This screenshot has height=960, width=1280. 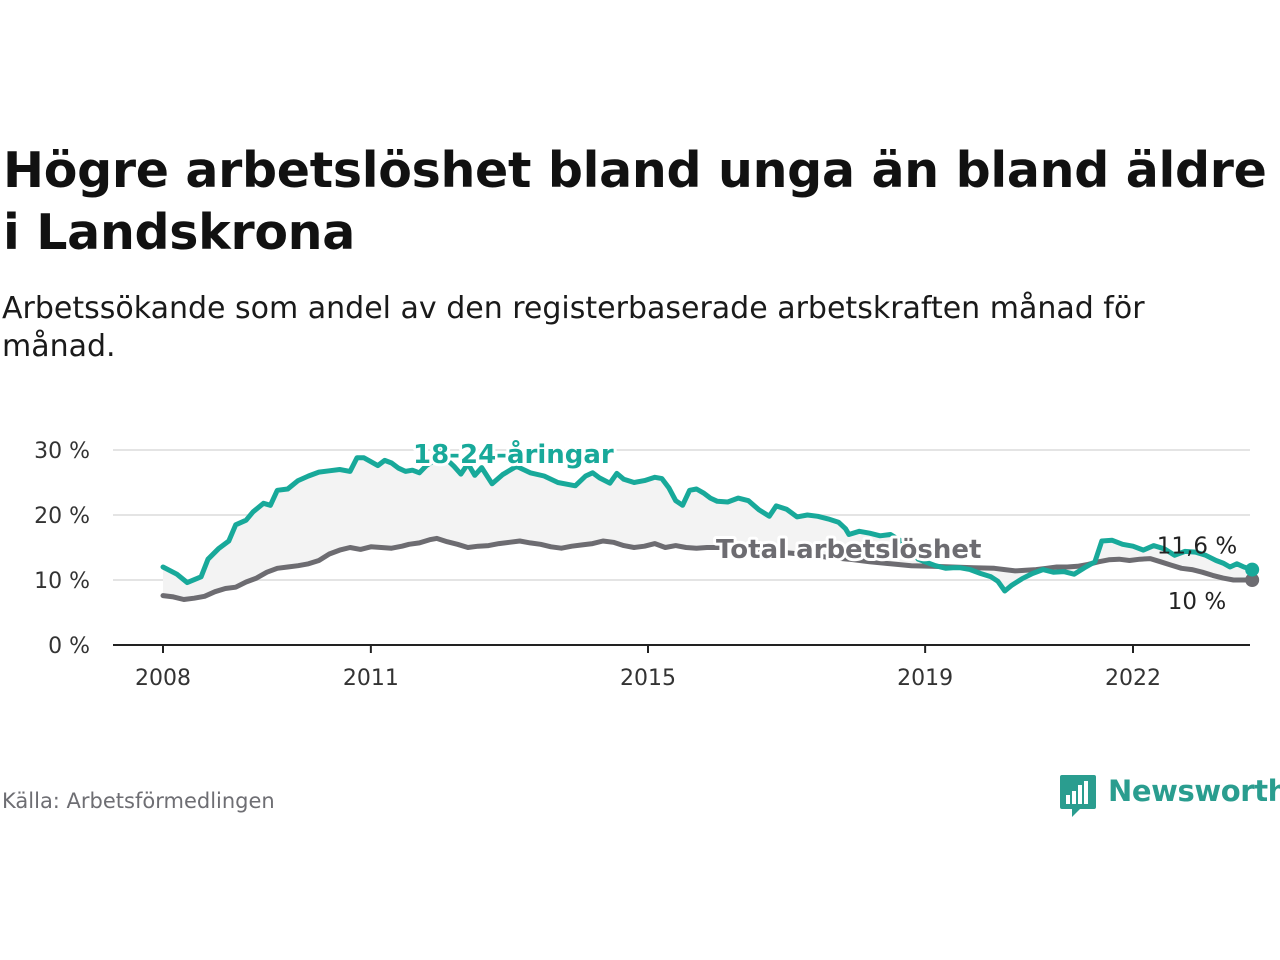 I want to click on x-tick-label: 2019, so click(x=925, y=678).